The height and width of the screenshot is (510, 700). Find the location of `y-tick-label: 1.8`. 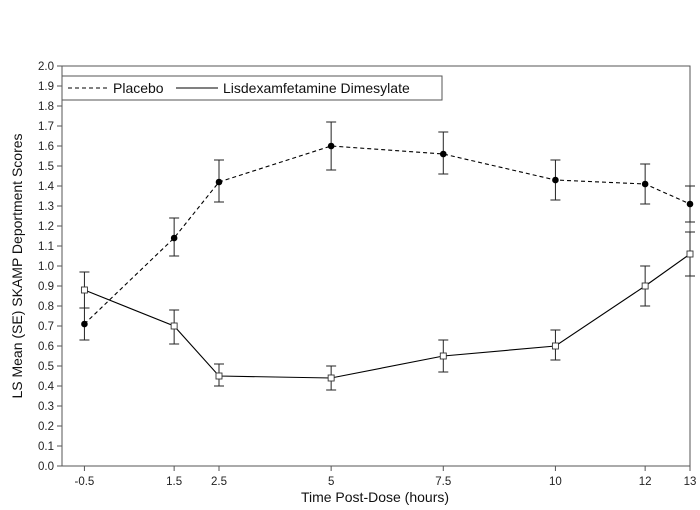

y-tick-label: 1.8 is located at coordinates (46, 107).